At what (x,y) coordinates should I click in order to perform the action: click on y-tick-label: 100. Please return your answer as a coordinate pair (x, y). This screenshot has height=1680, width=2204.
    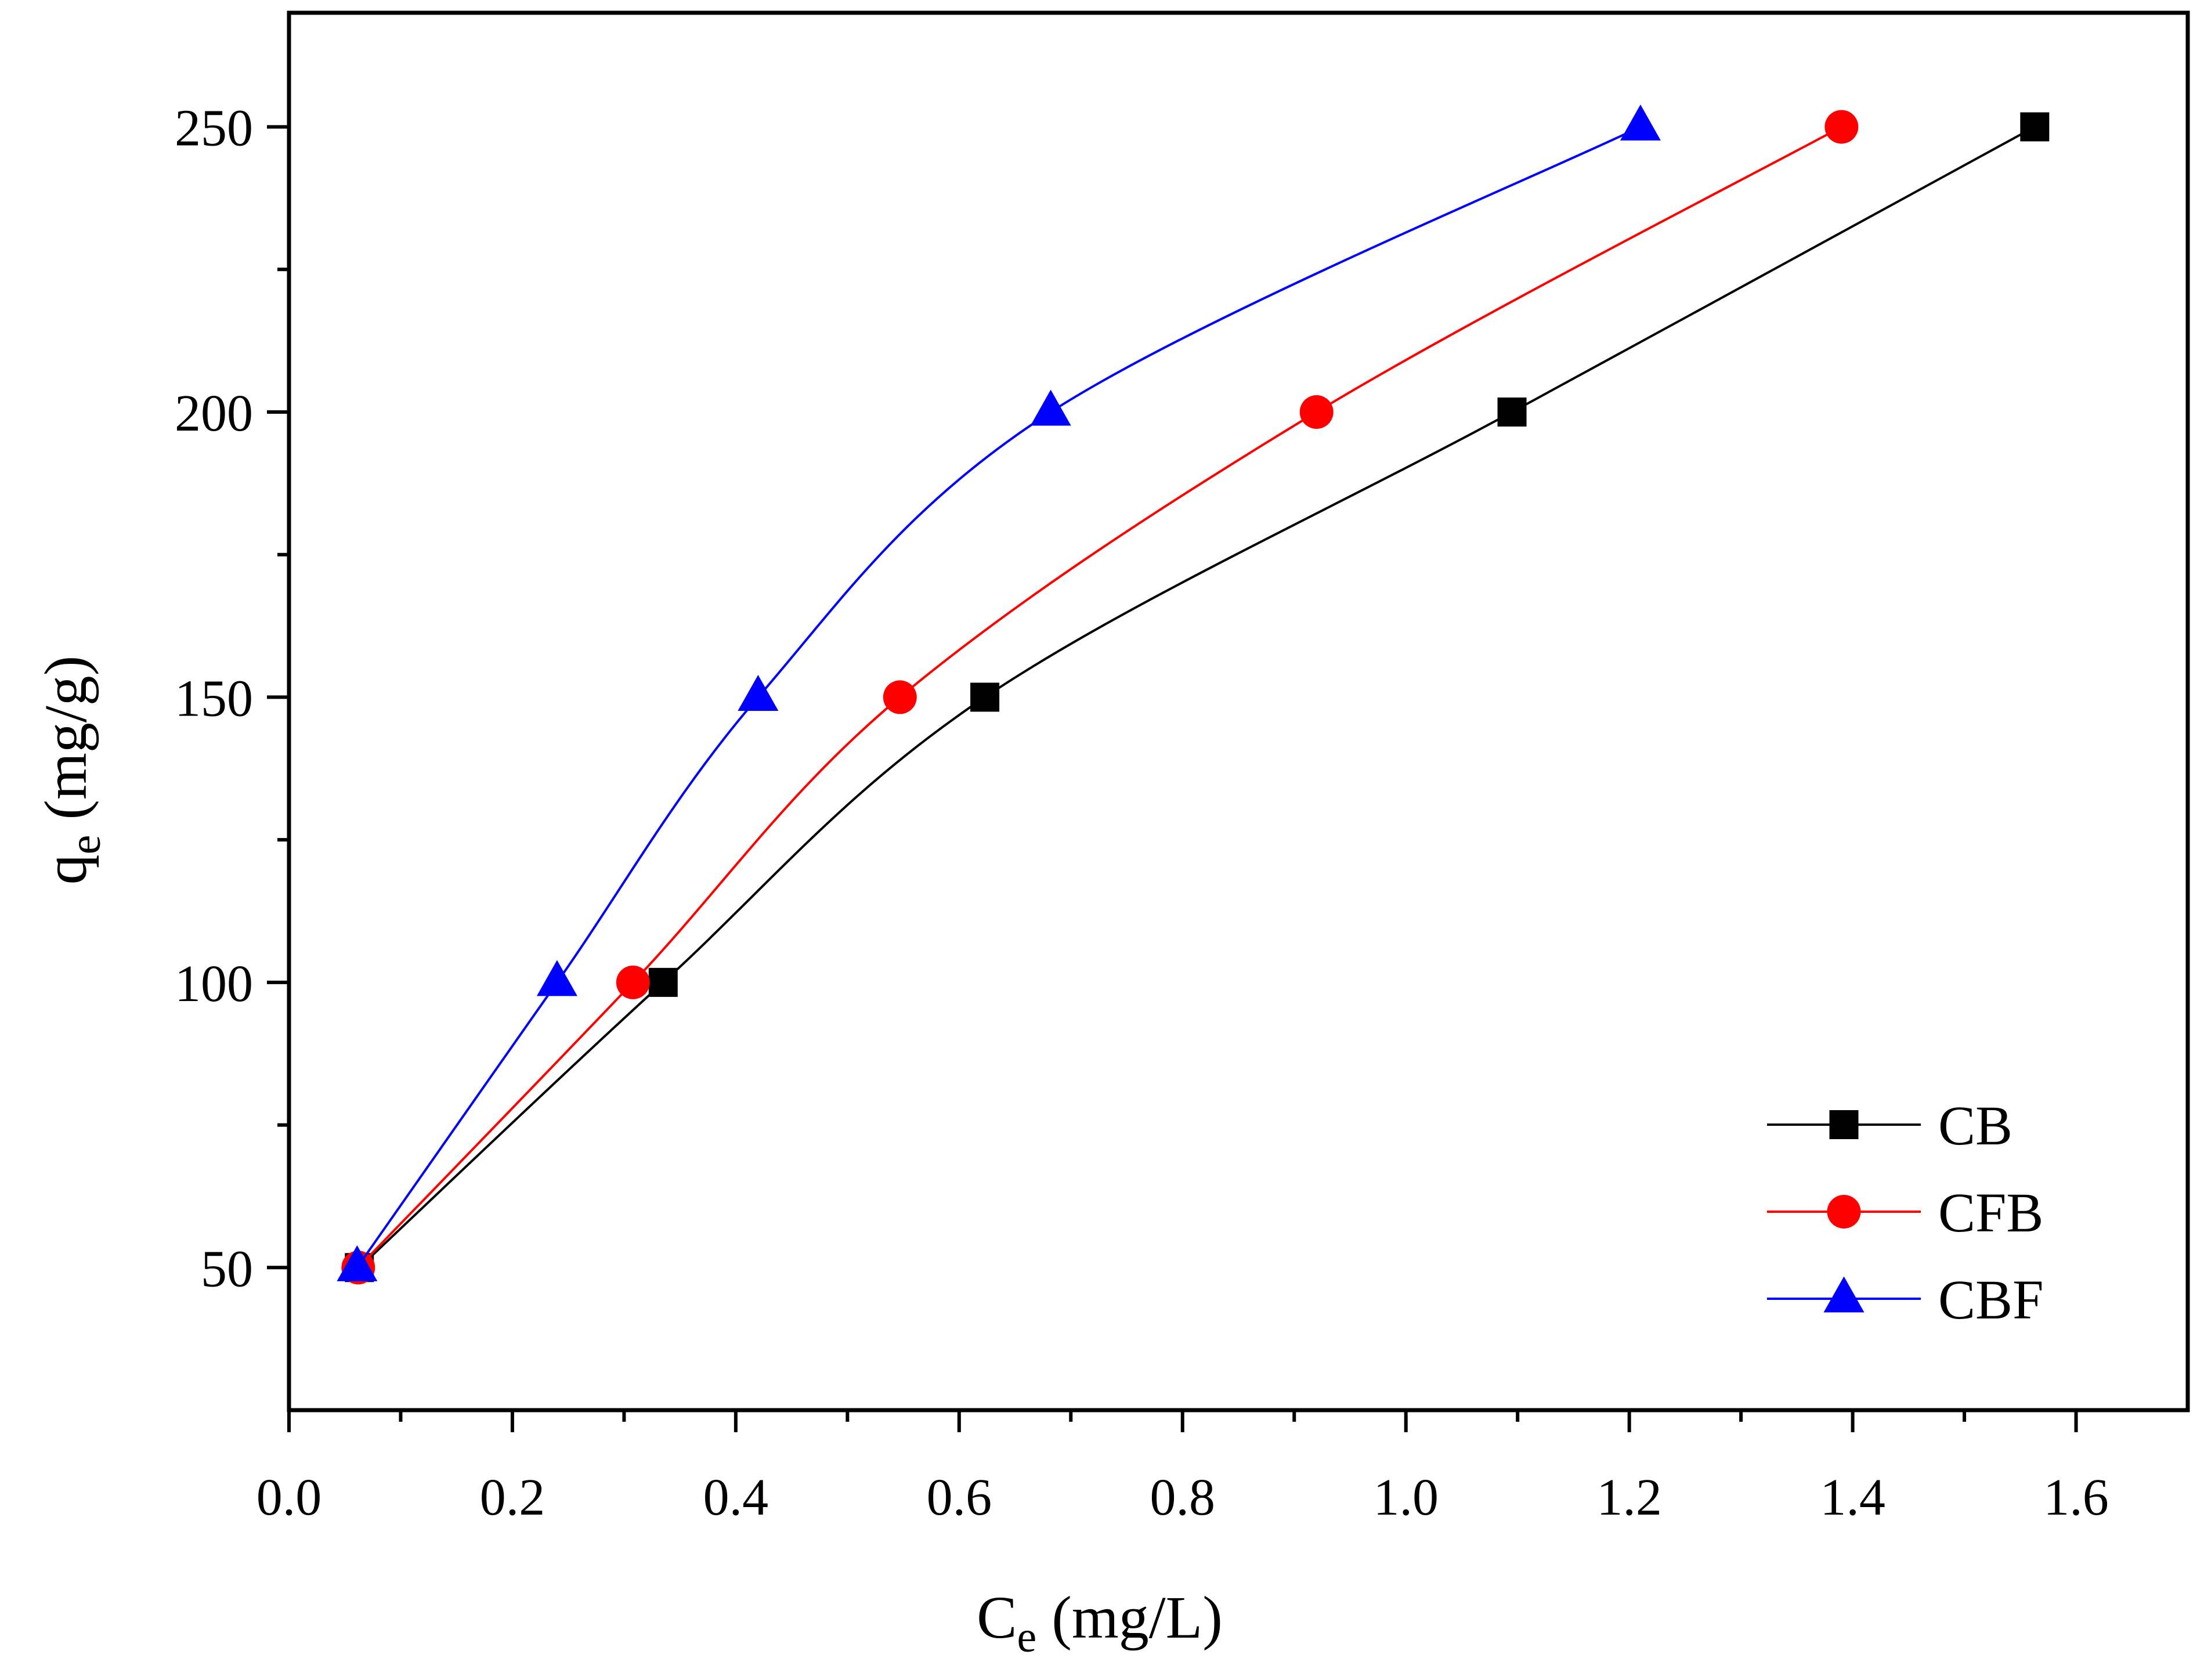
    Looking at the image, I should click on (214, 984).